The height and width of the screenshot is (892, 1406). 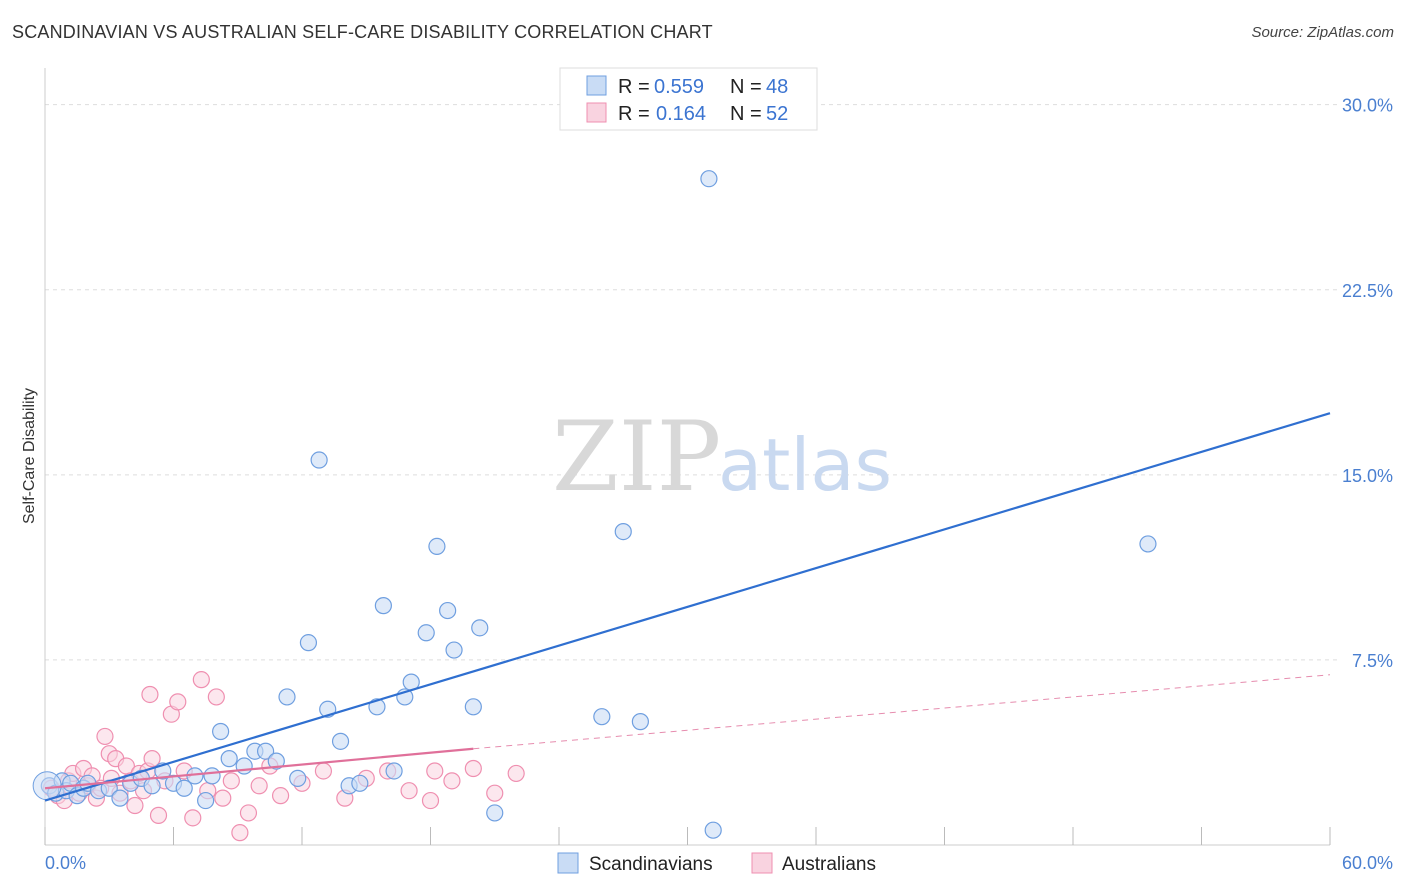 What do you see at coordinates (568, 863) in the screenshot?
I see `series-legend-swatch-scandinavians` at bounding box center [568, 863].